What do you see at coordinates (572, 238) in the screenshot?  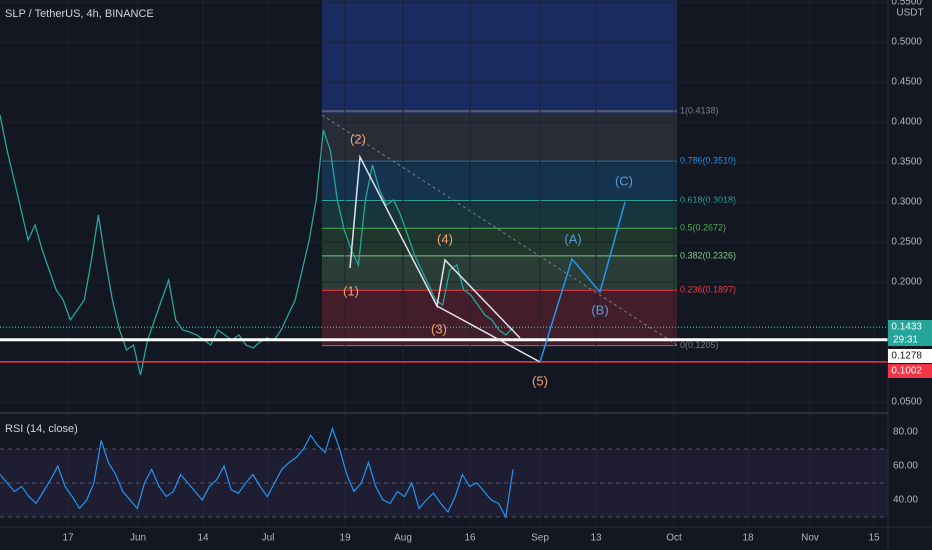 I see `wave-label: (A)` at bounding box center [572, 238].